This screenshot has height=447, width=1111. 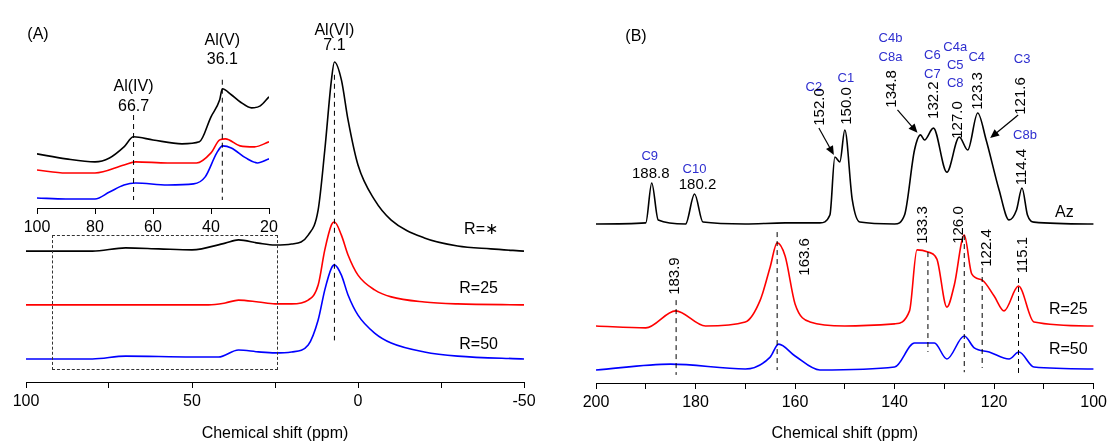 I want to click on ref-line-label: 126.0, so click(x=958, y=225).